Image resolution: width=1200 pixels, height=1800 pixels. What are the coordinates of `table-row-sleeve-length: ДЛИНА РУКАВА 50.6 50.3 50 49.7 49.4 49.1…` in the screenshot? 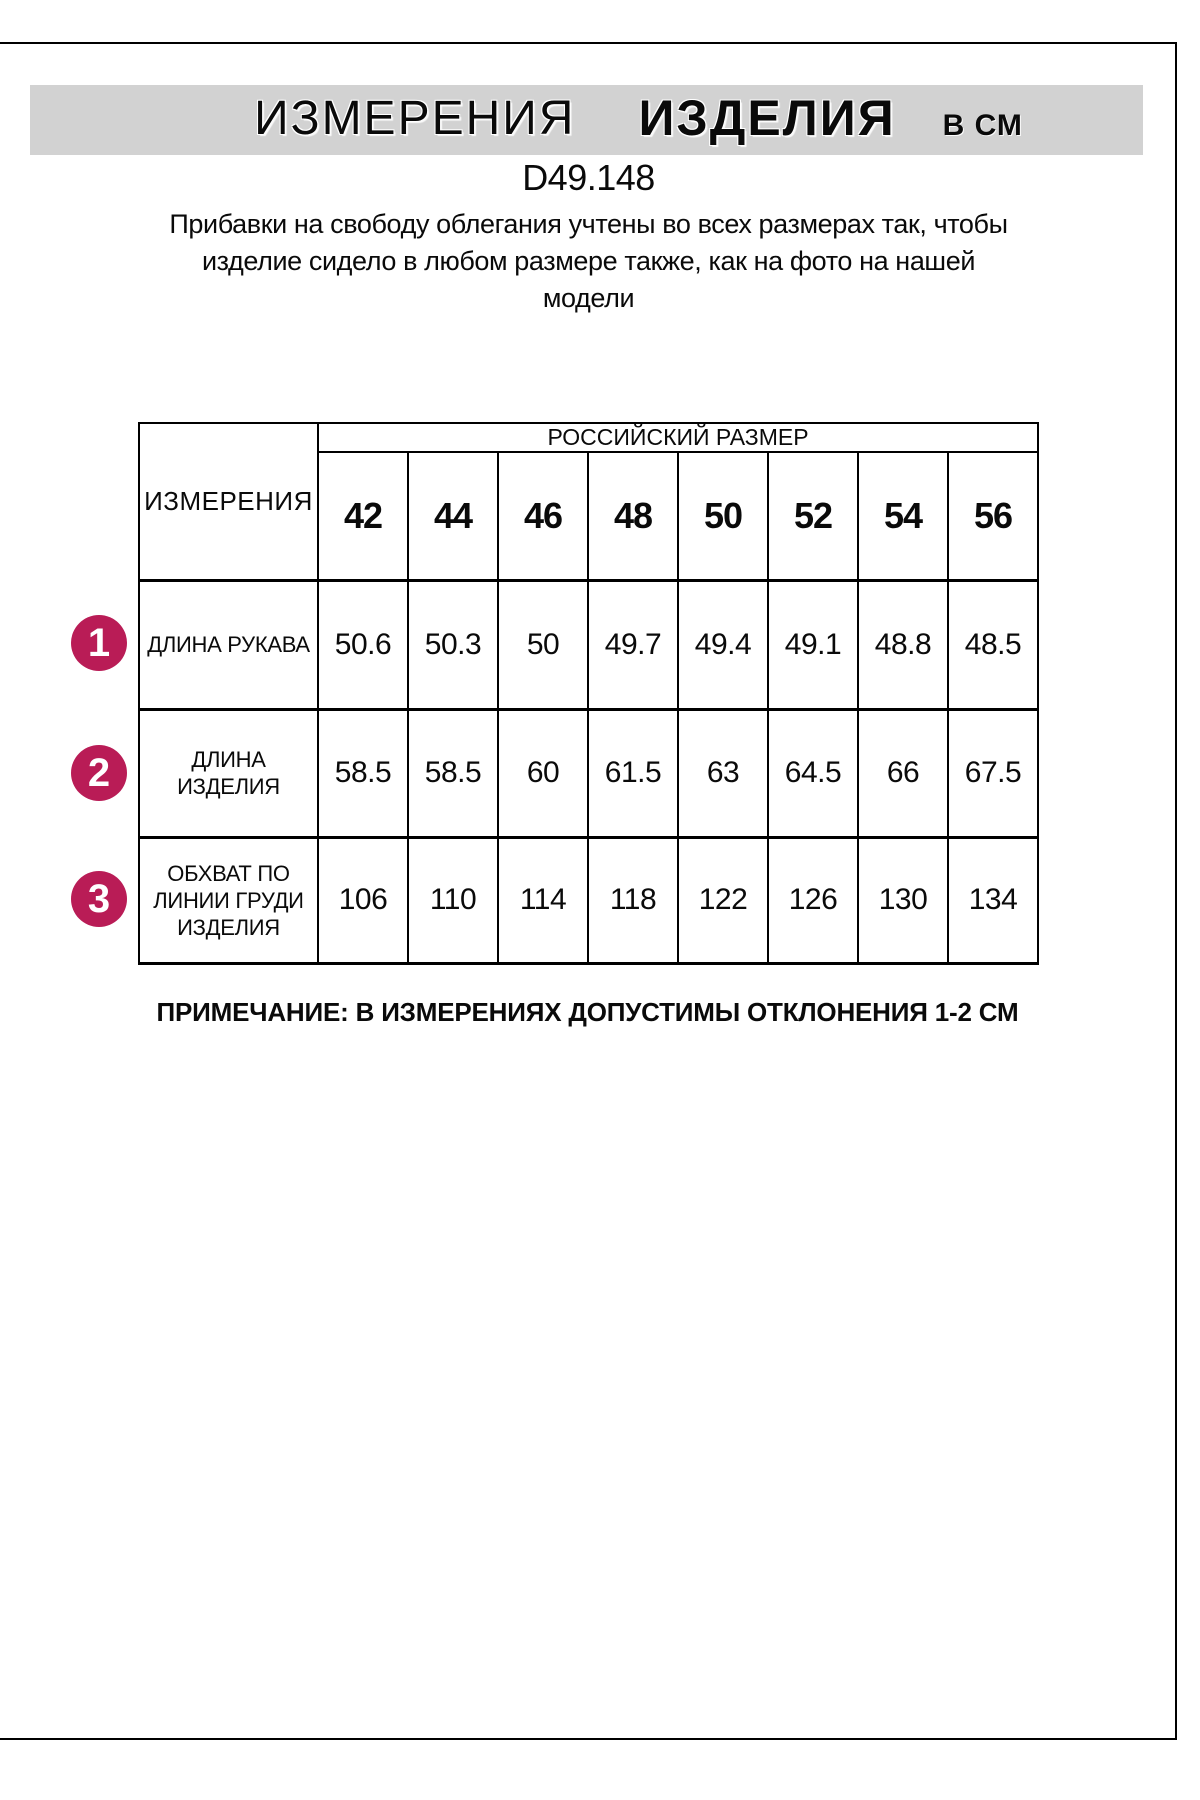 It's located at (588, 645).